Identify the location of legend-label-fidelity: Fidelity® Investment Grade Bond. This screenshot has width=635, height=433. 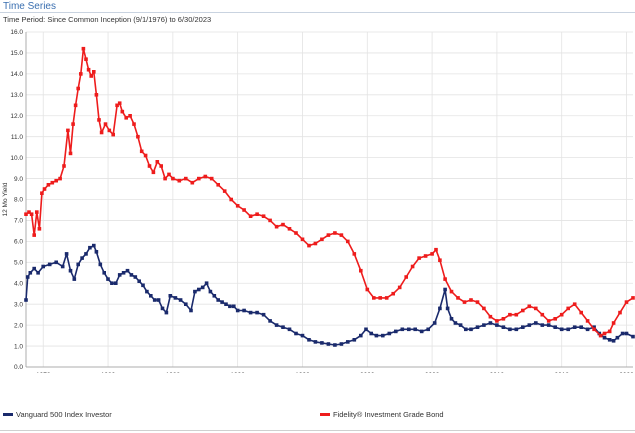
(388, 414).